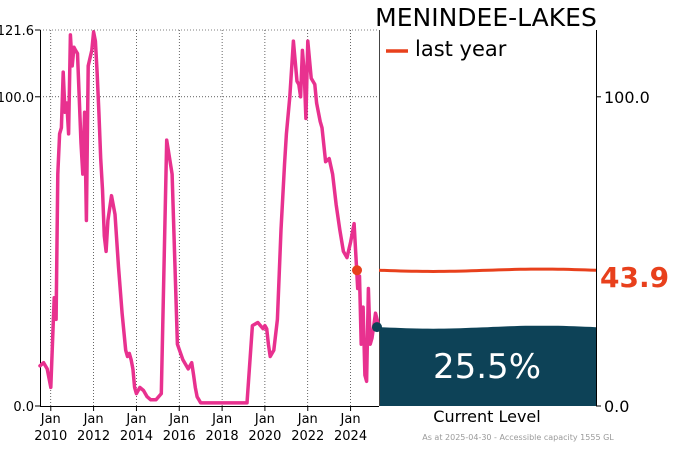 The image size is (680, 453). What do you see at coordinates (17, 98) in the screenshot?
I see `left-y-tick-label: 100.0` at bounding box center [17, 98].